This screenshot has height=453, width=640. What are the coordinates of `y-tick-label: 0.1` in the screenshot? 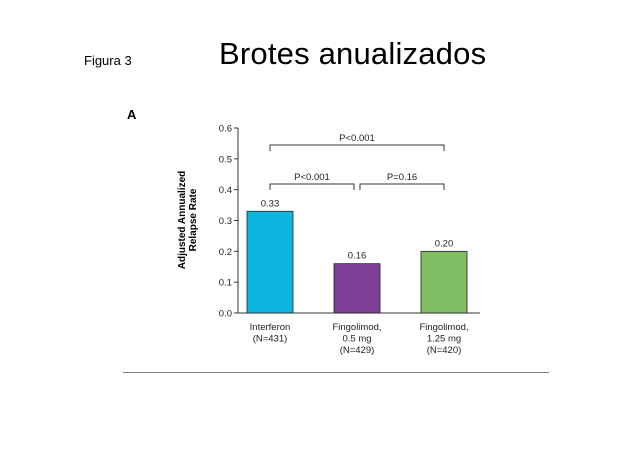 It's located at (225, 283).